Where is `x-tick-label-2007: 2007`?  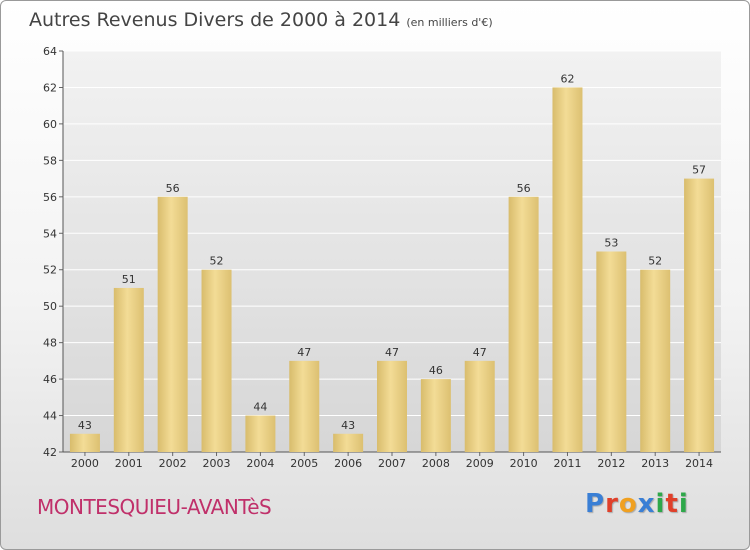
x-tick-label-2007: 2007 is located at coordinates (392, 463).